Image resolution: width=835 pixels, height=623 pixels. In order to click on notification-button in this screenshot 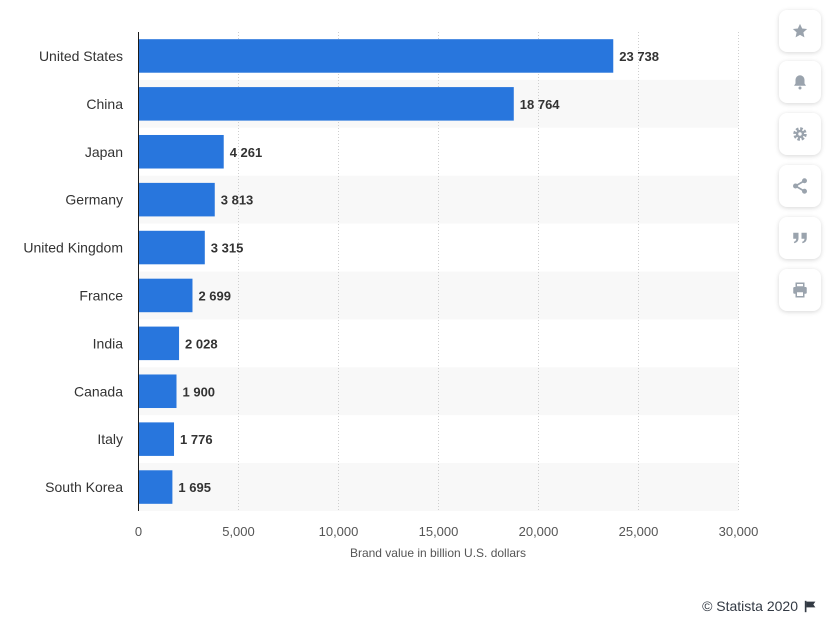, I will do `click(800, 82)`.